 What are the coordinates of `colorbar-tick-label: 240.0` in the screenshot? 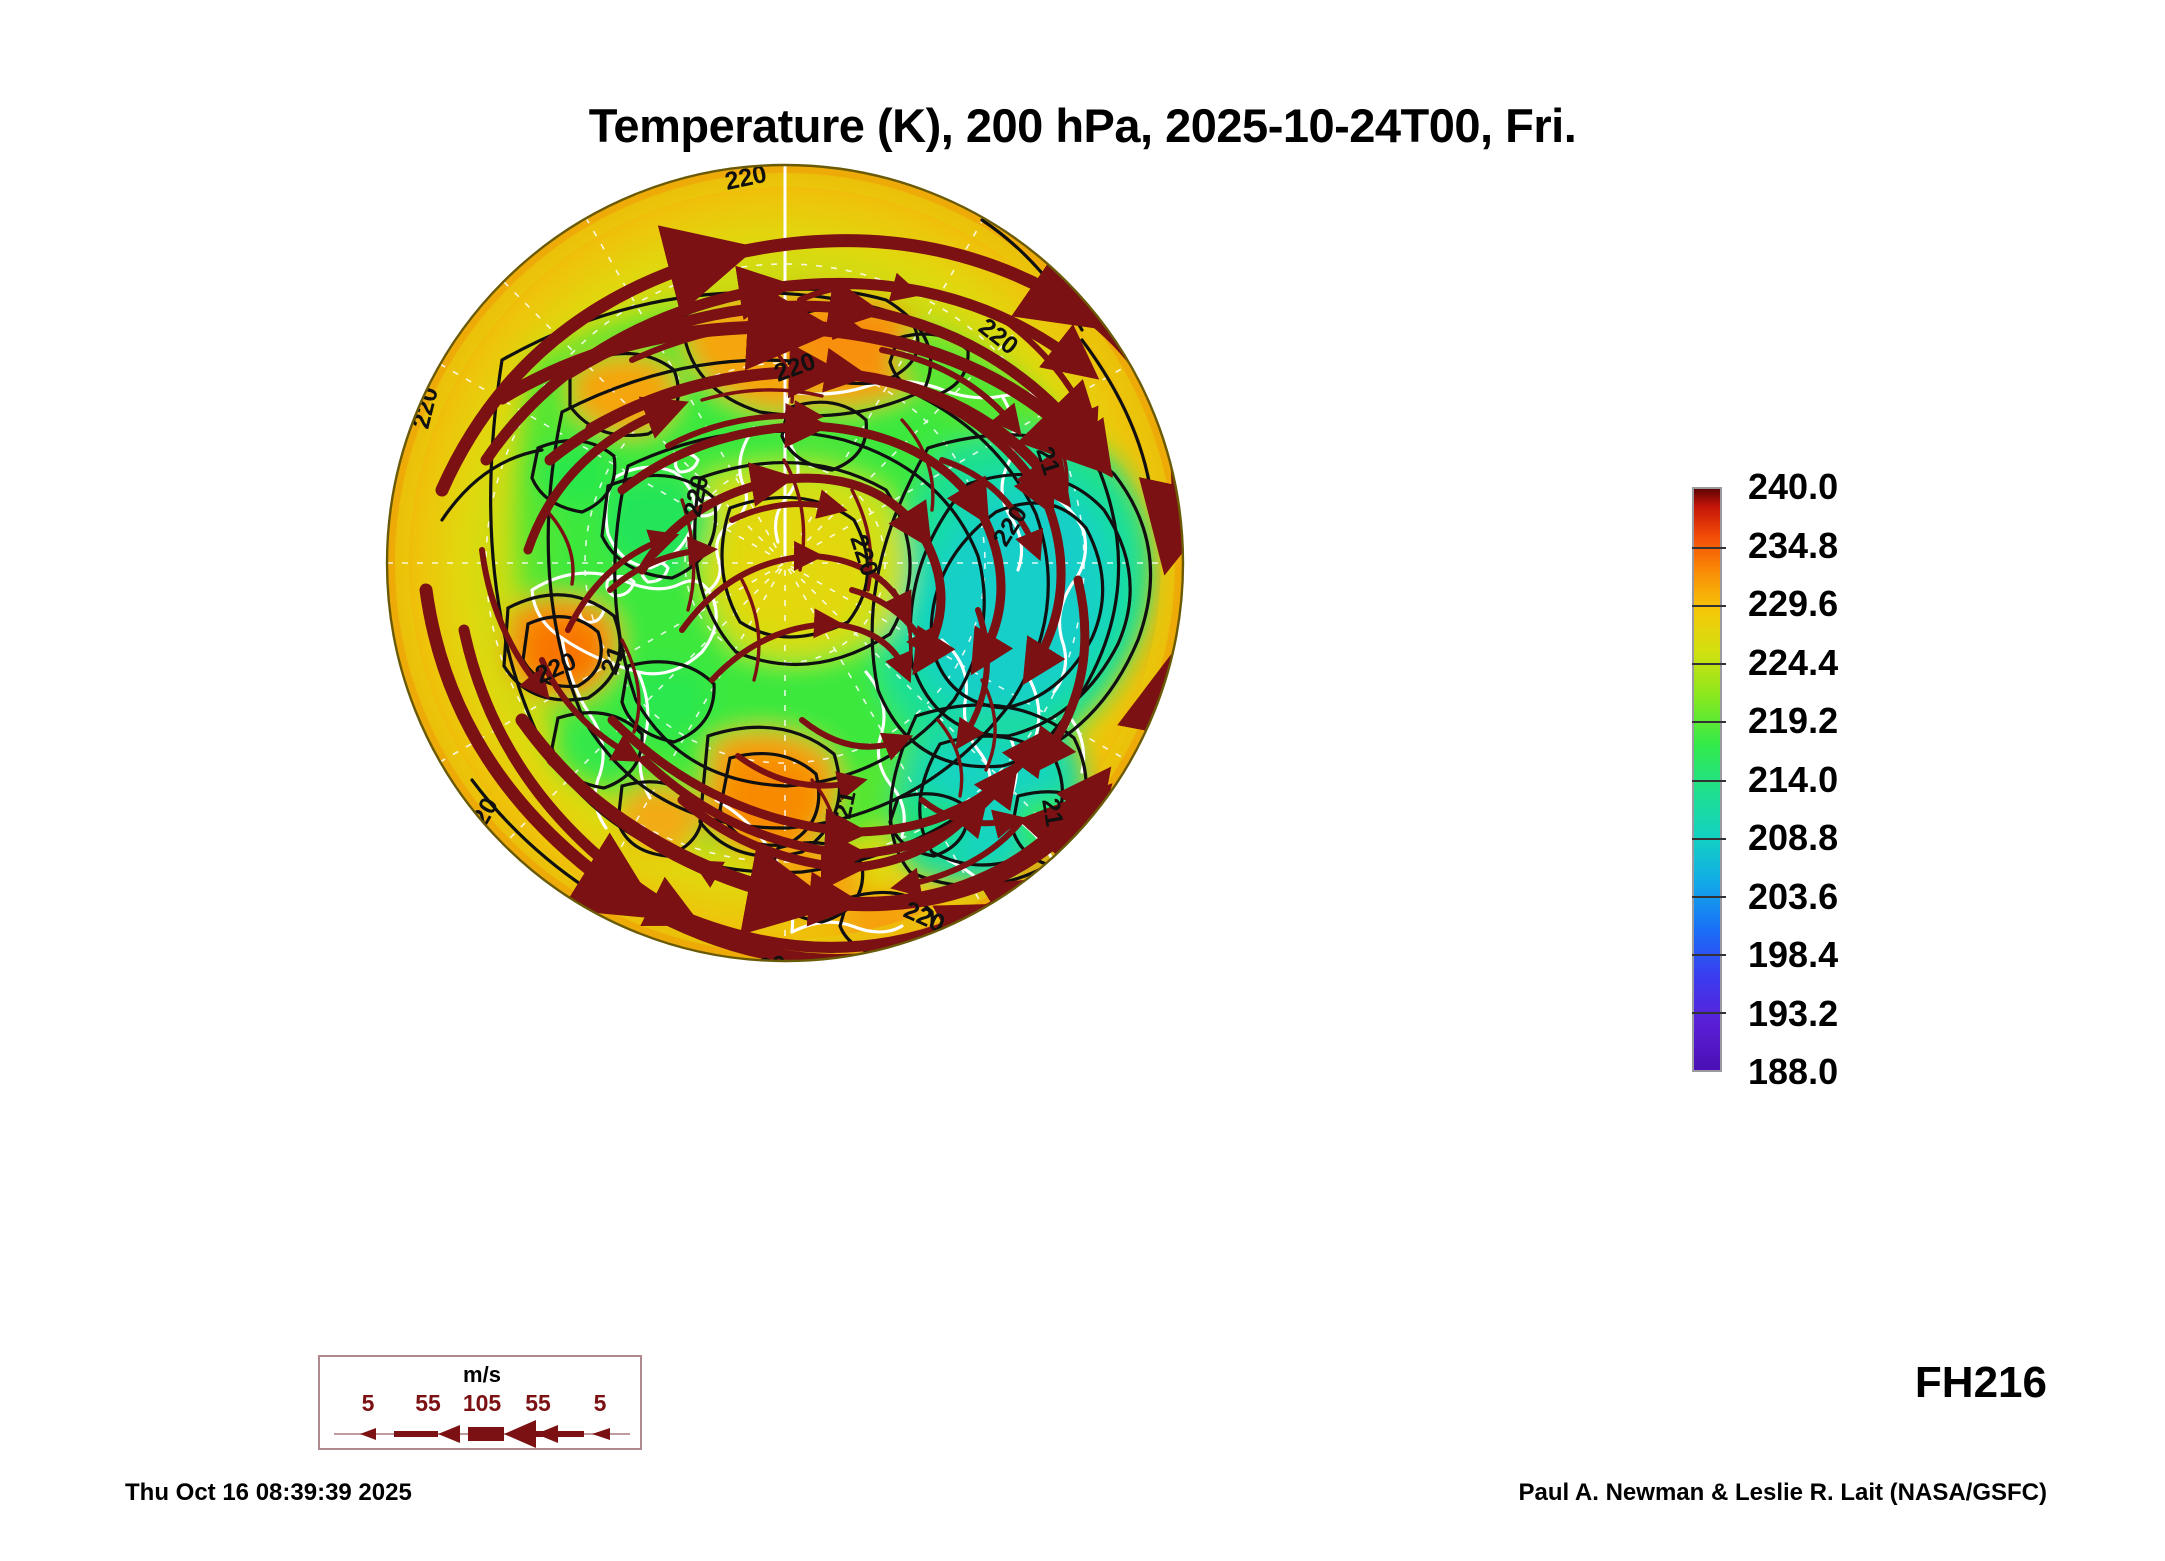 It's located at (1793, 486).